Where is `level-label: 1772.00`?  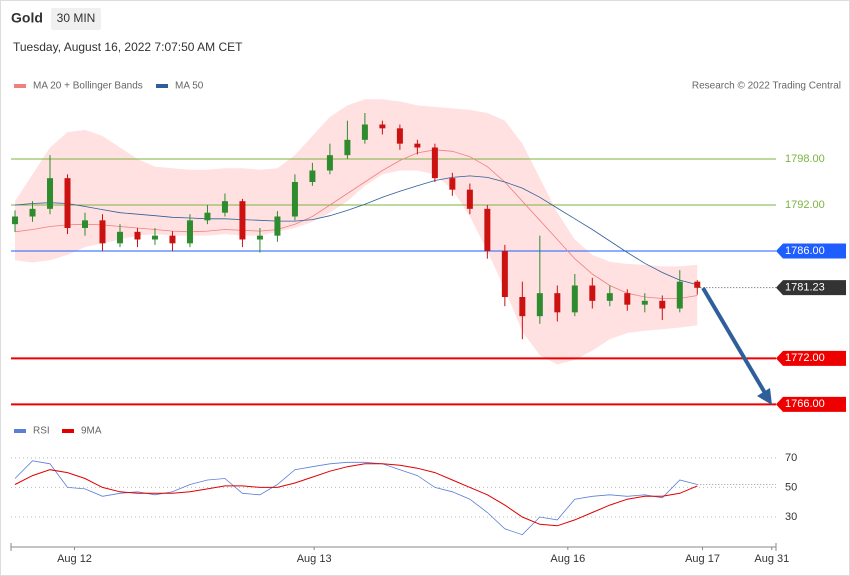 level-label: 1772.00 is located at coordinates (805, 358).